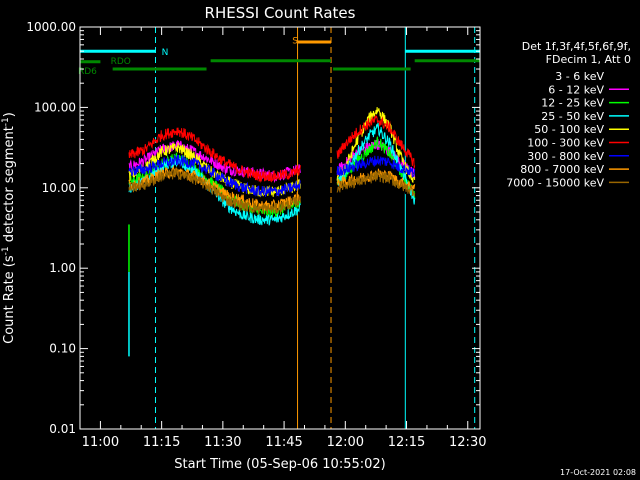 Image resolution: width=640 pixels, height=480 pixels. Describe the element at coordinates (62, 349) in the screenshot. I see `y-tick-label-1: 0.10` at that location.